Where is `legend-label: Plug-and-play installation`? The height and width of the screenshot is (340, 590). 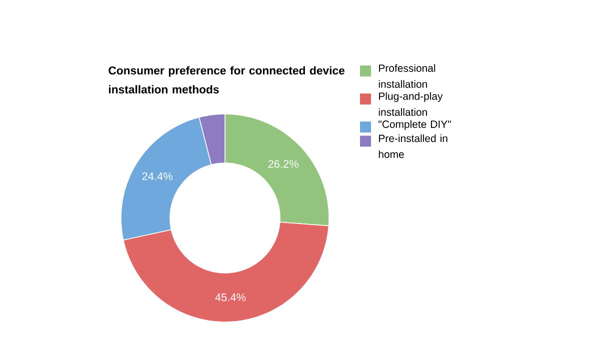 legend-label: Plug-and-play installation is located at coordinates (410, 104).